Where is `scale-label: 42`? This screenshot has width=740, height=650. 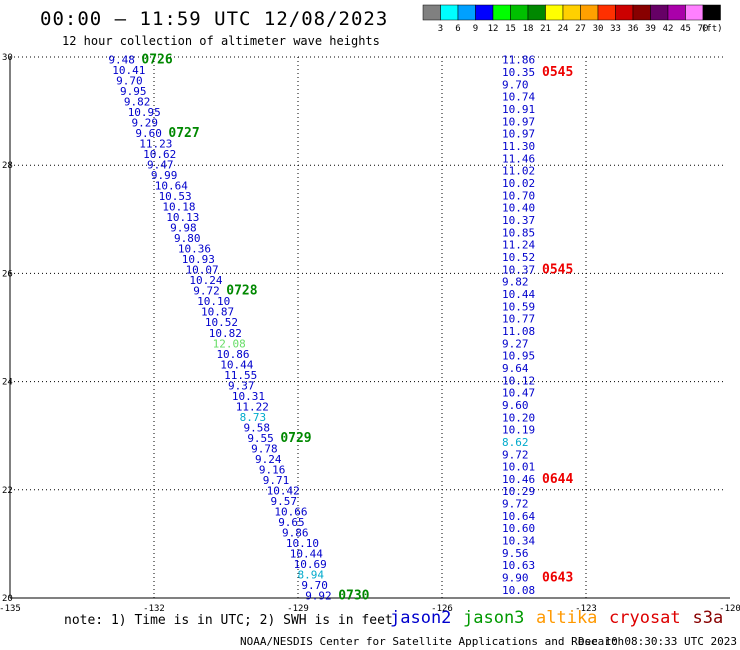
scale-label: 42 is located at coordinates (668, 29).